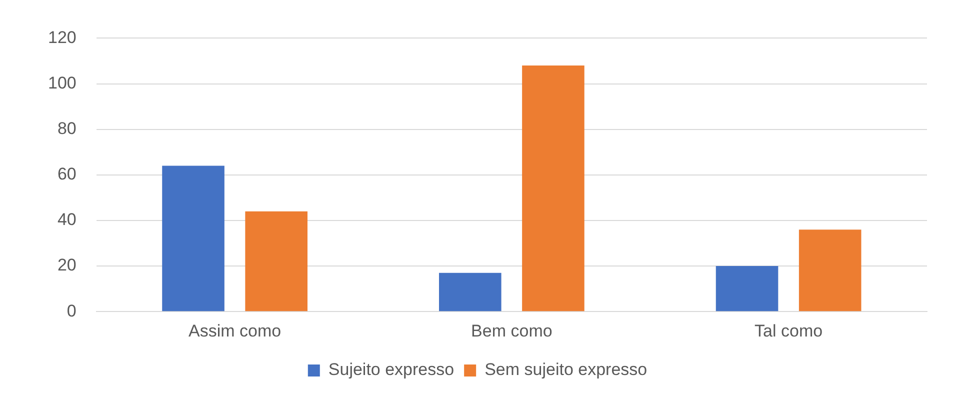 Image resolution: width=955 pixels, height=407 pixels. Describe the element at coordinates (66, 265) in the screenshot. I see `y-tick-label: 20` at that location.